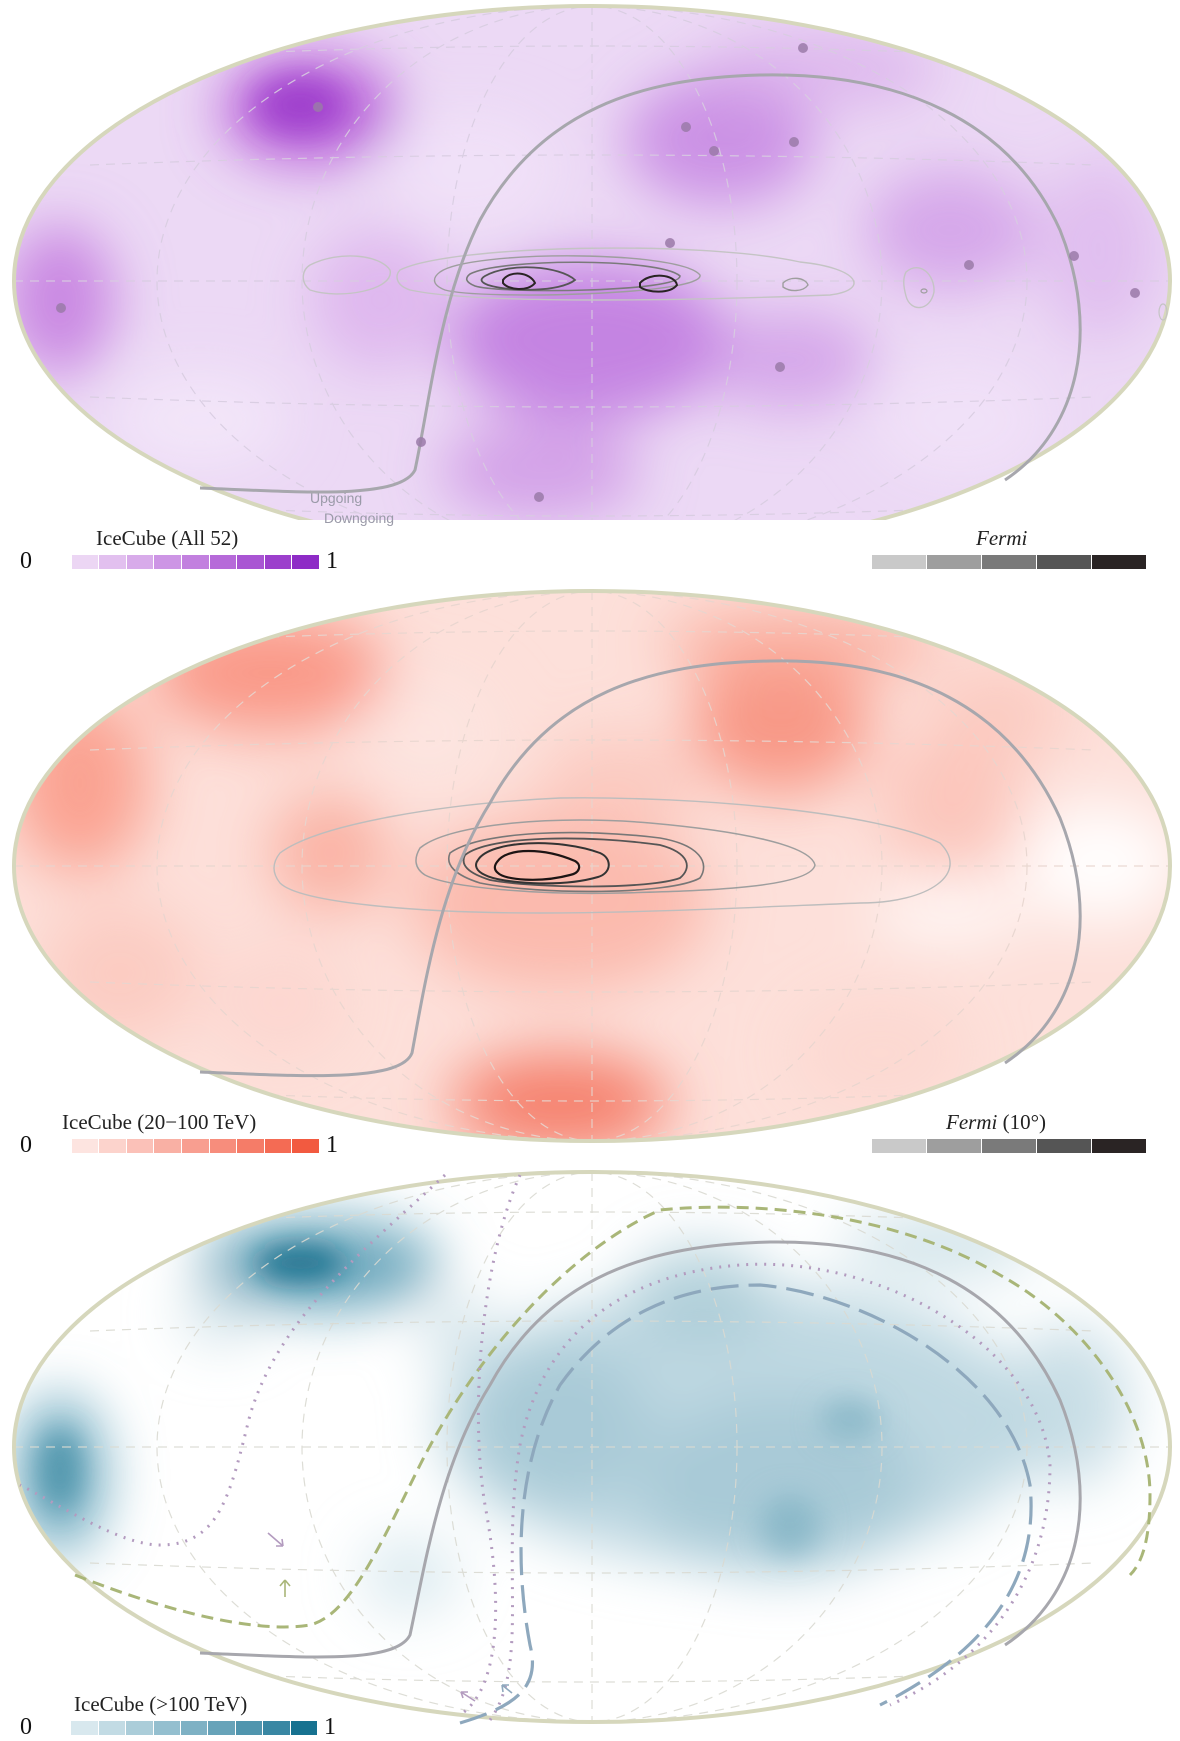 The height and width of the screenshot is (1741, 1180). I want to click on blue-dashed-line, so click(746, 1504).